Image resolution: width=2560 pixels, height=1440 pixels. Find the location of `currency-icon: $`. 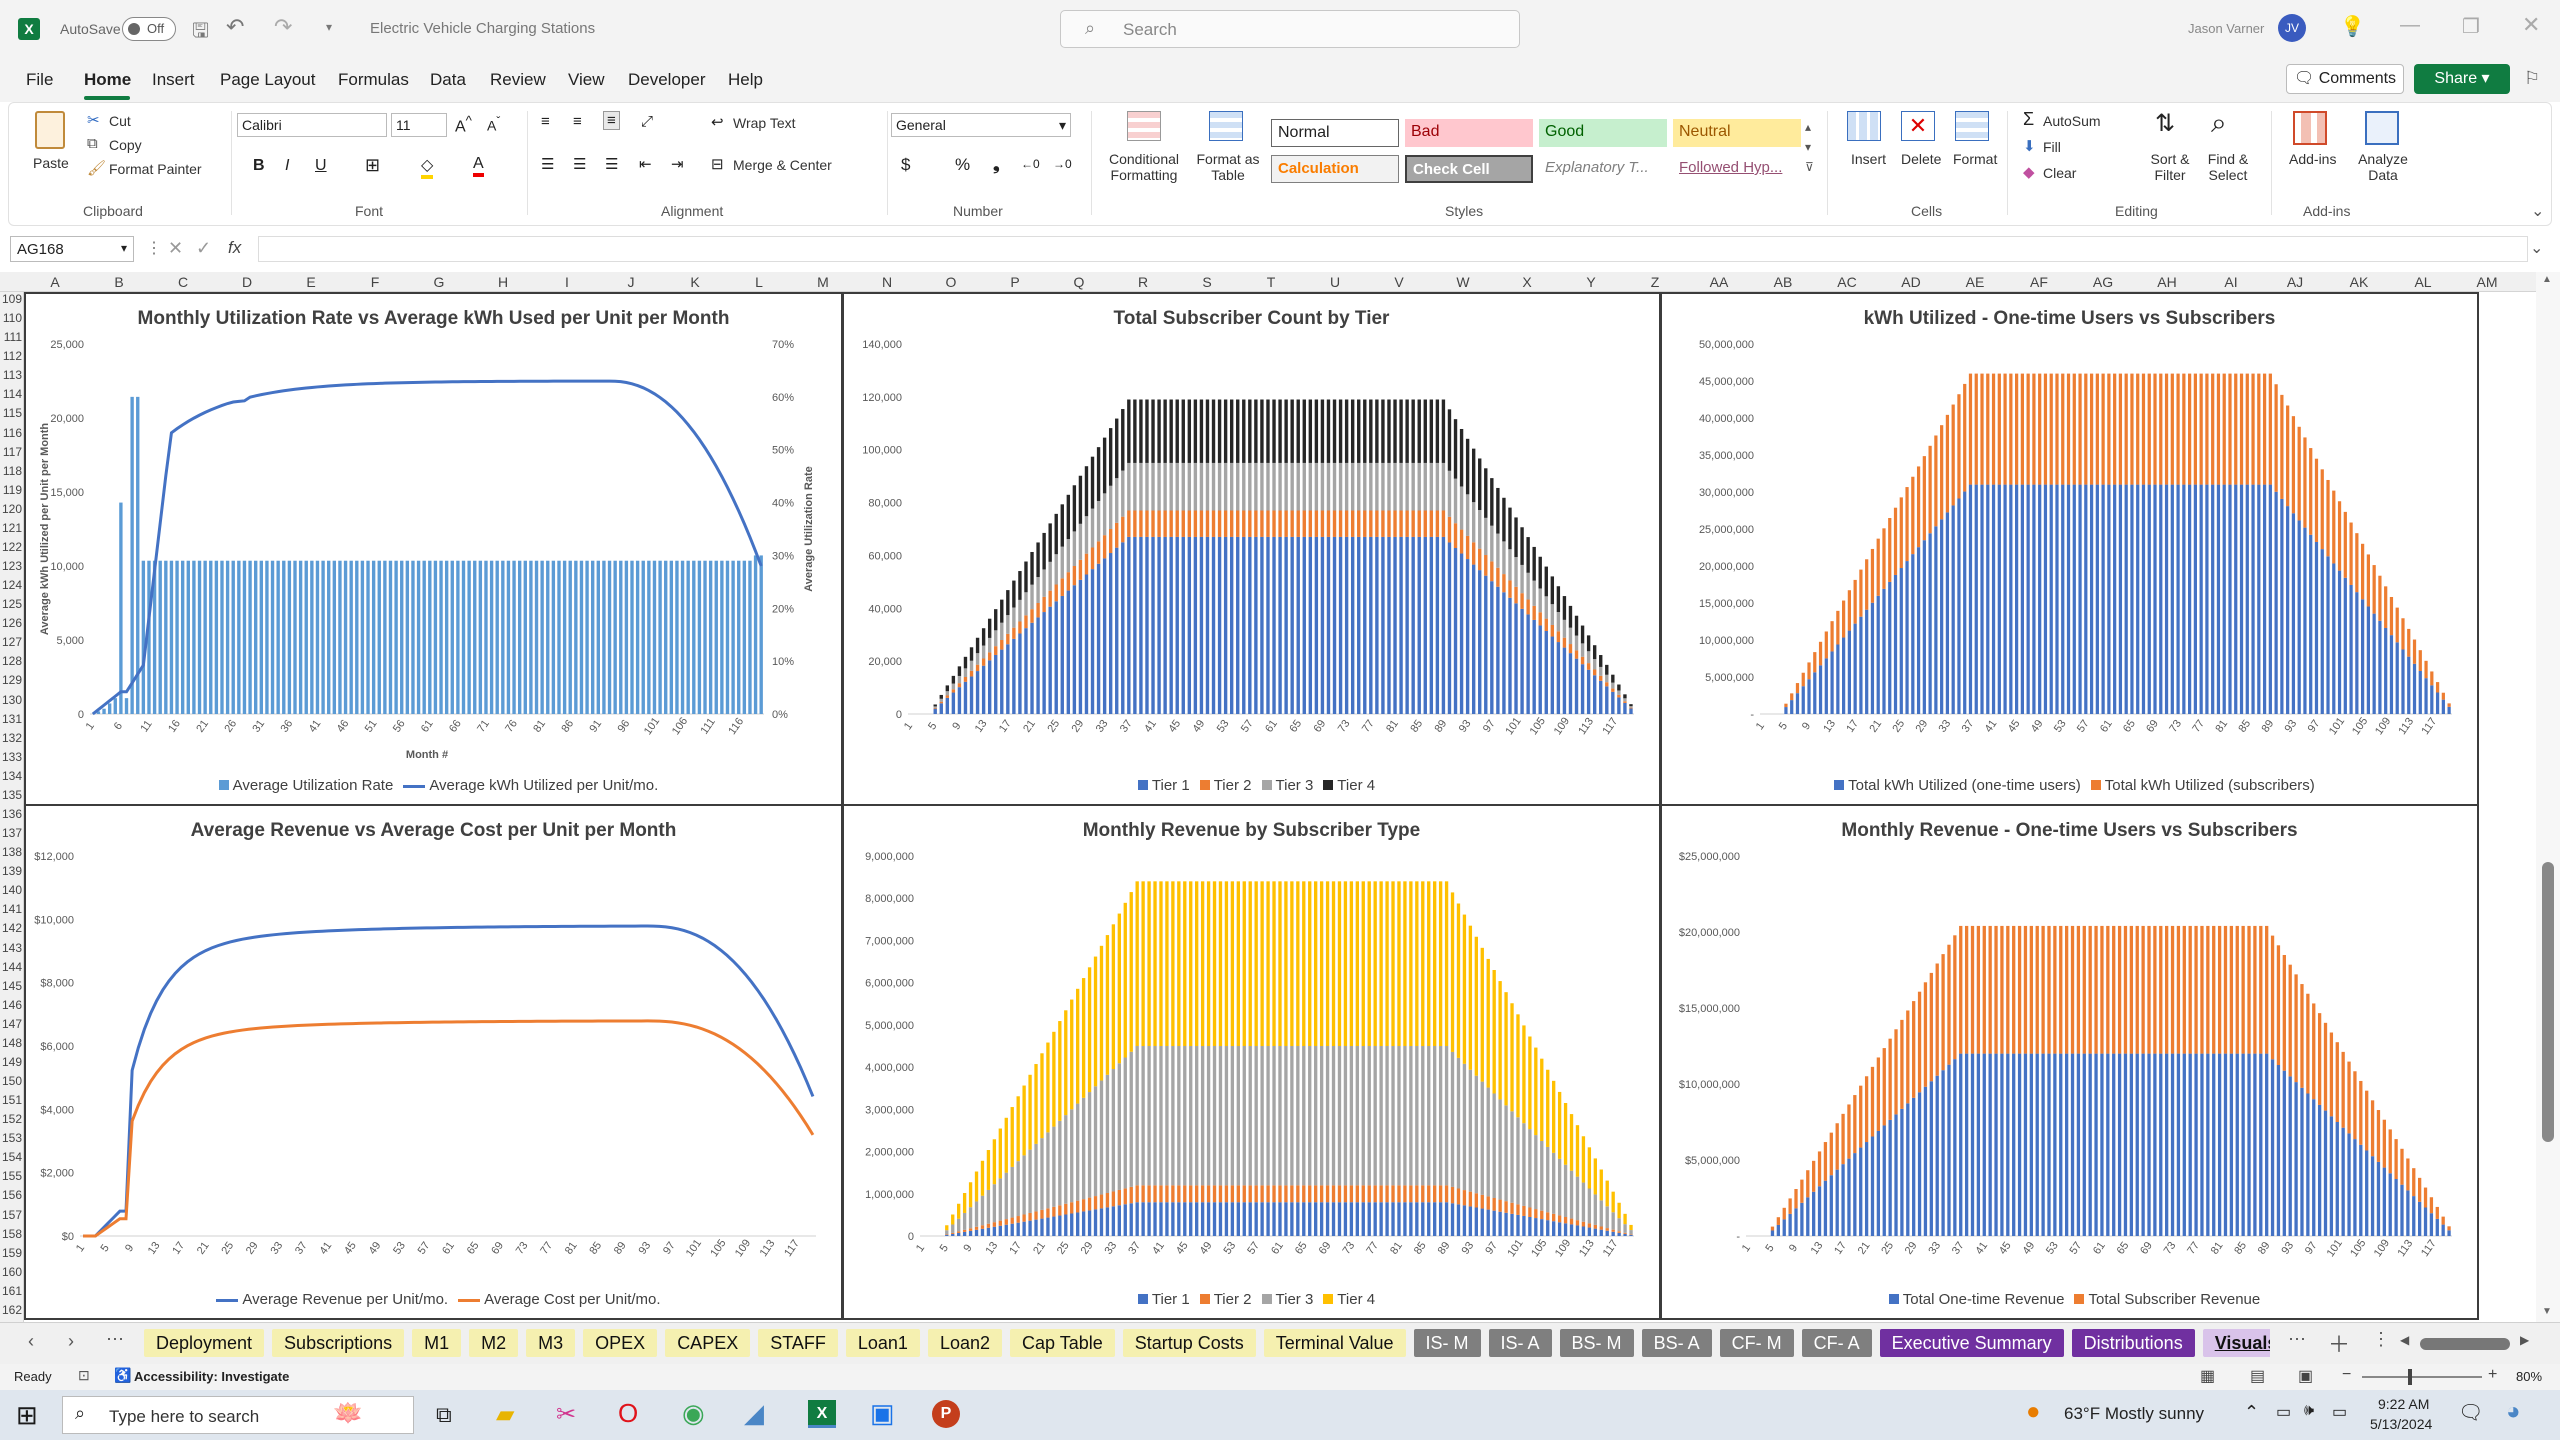

currency-icon: $ is located at coordinates (906, 164).